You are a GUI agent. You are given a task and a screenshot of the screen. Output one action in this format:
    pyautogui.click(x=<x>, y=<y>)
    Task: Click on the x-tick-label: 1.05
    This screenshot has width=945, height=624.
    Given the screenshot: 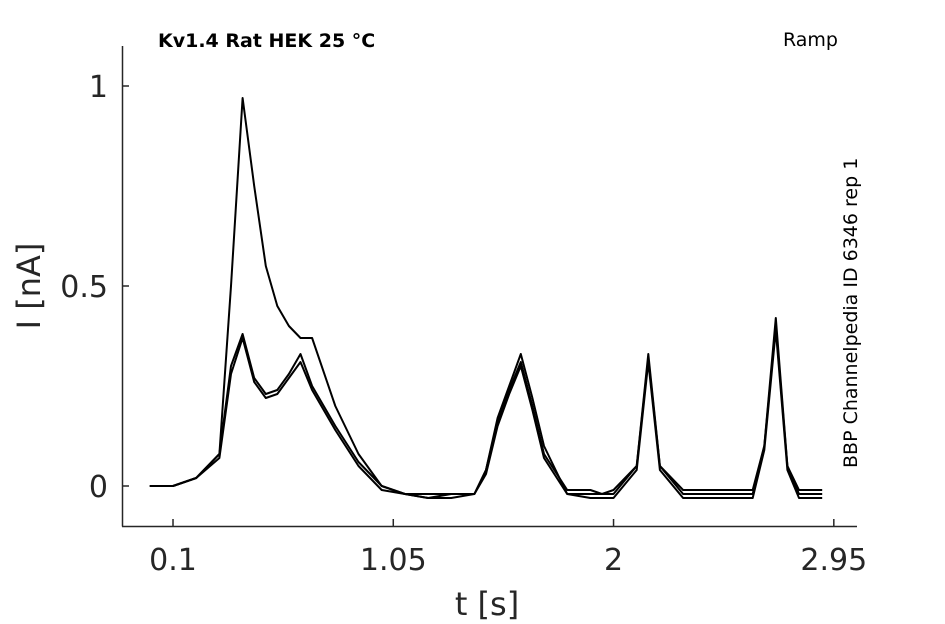 What is the action you would take?
    pyautogui.click(x=393, y=560)
    